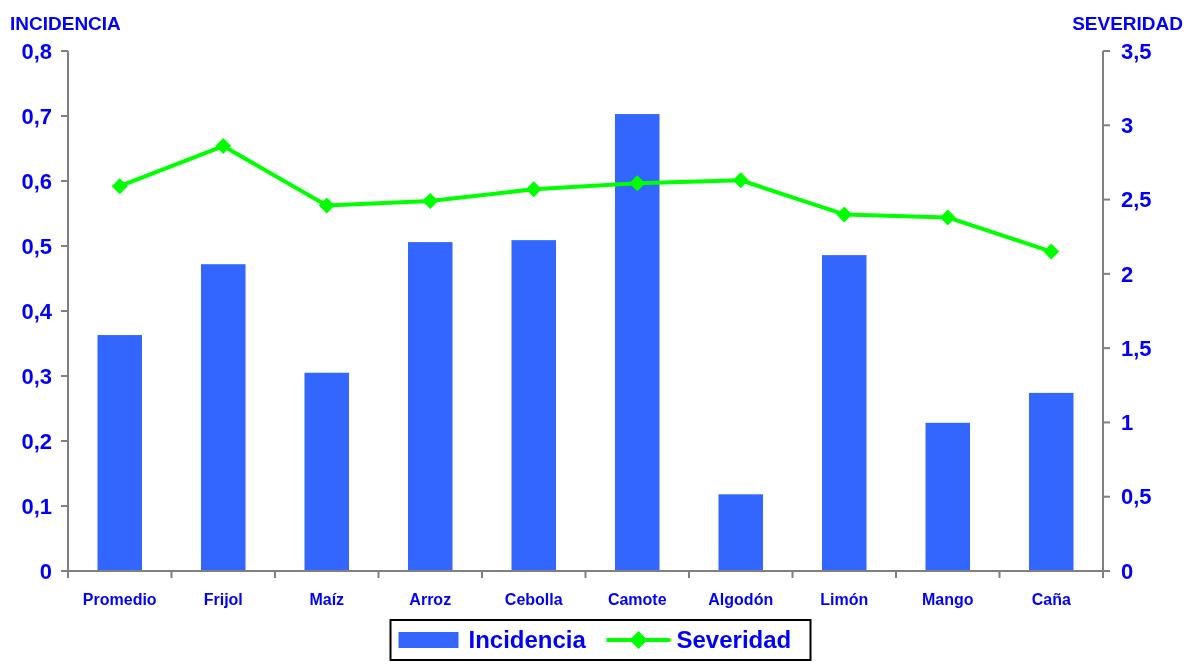 The height and width of the screenshot is (664, 1201). Describe the element at coordinates (1136, 200) in the screenshot. I see `y2-tick-label: 2,5` at that location.